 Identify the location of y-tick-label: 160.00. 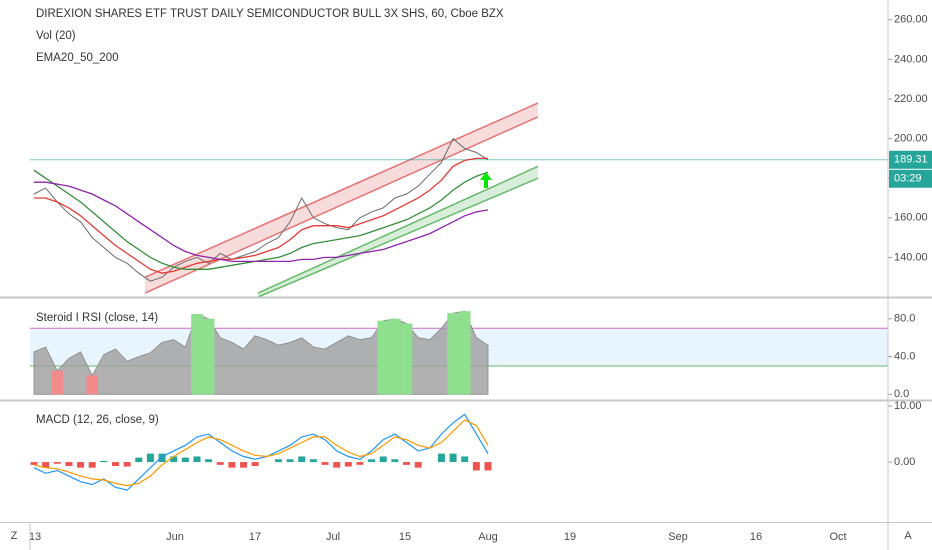
(911, 218).